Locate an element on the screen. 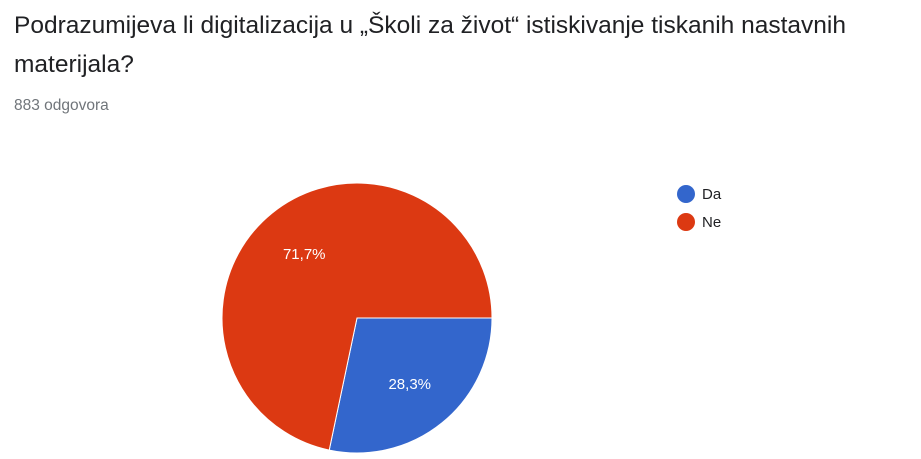 The image size is (921, 459). response-count: 883 odgovora is located at coordinates (61, 105).